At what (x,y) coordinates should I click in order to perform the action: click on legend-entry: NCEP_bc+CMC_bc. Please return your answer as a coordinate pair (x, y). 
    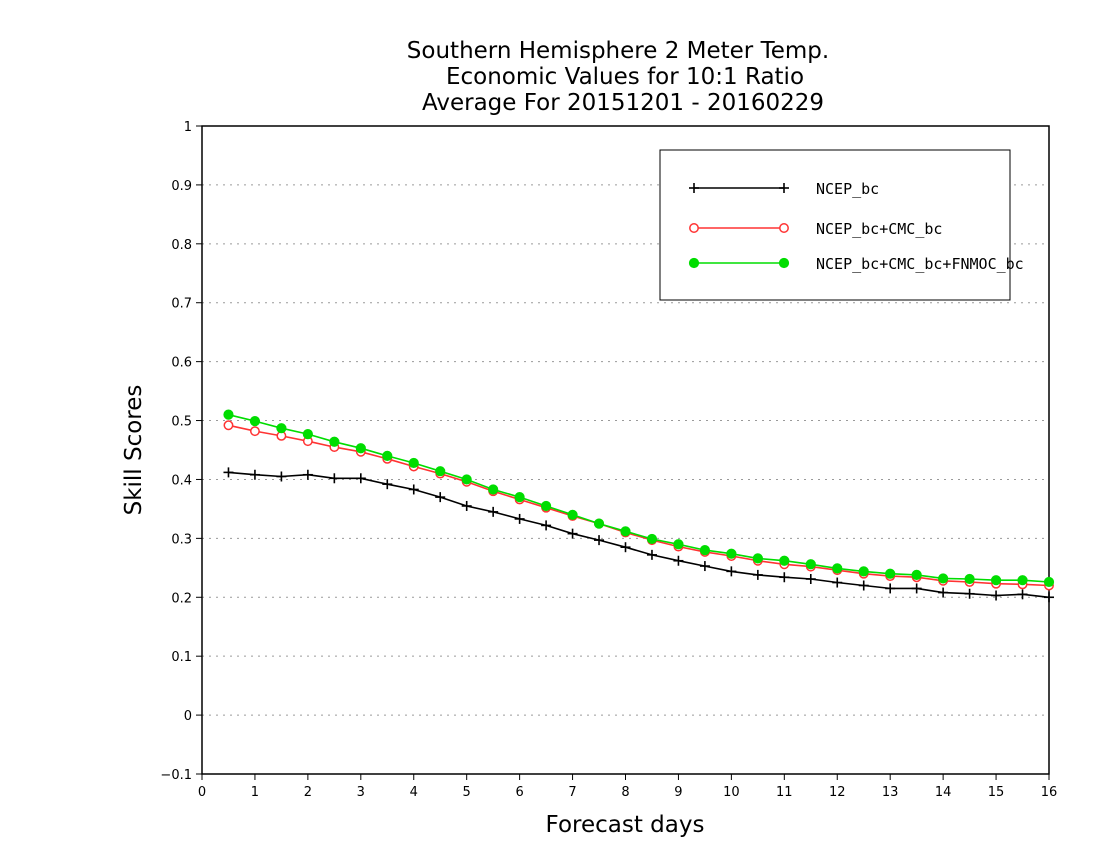
    Looking at the image, I should click on (815, 229).